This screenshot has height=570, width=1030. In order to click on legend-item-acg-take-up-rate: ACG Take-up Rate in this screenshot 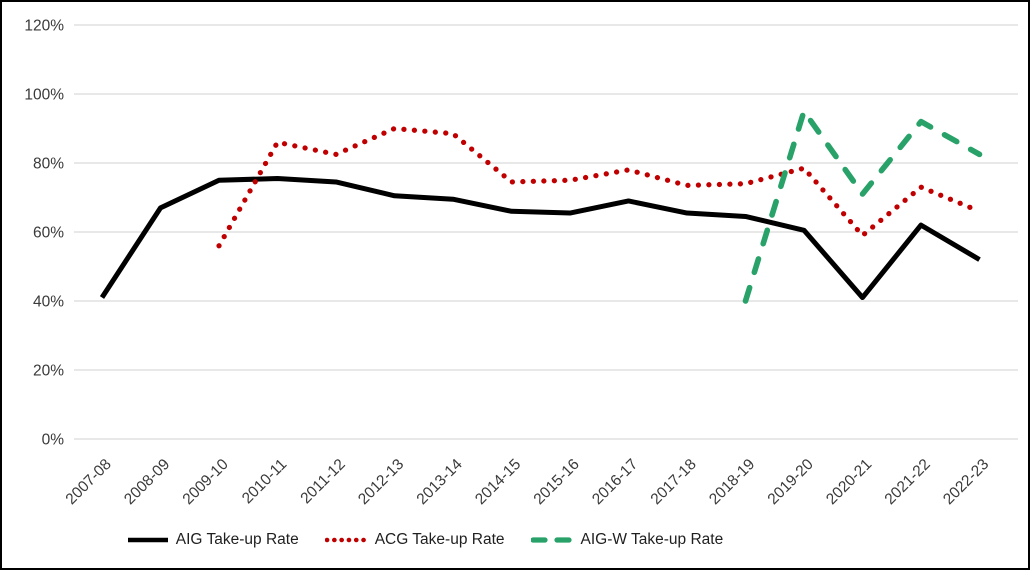, I will do `click(414, 540)`.